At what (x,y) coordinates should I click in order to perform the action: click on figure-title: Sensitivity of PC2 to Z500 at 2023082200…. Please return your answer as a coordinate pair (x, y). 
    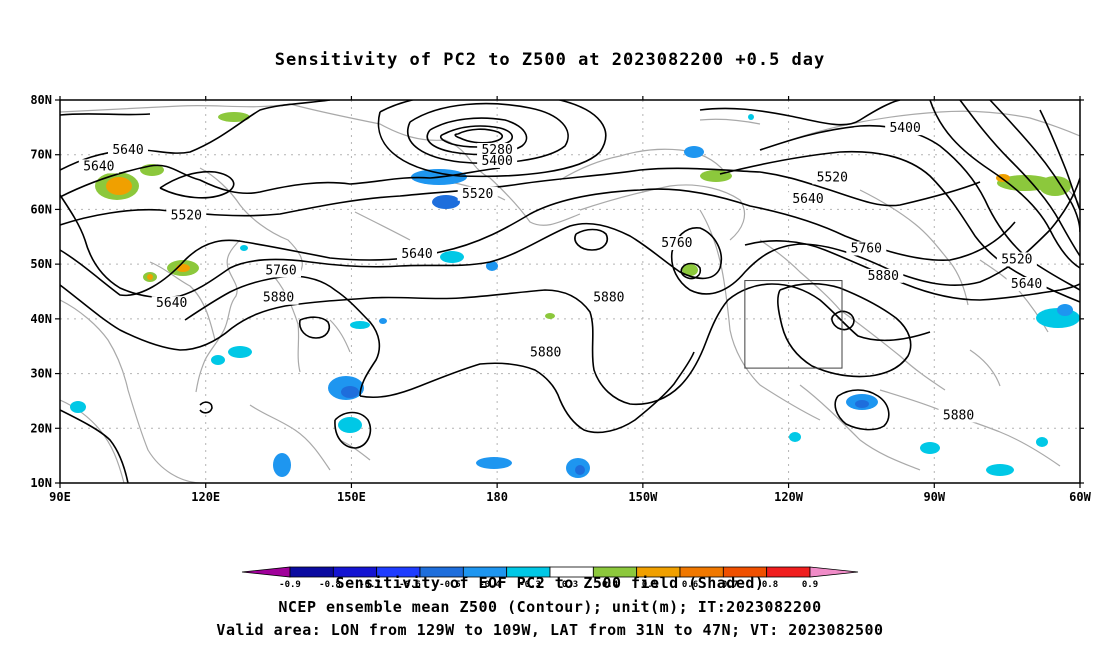
    Looking at the image, I should click on (550, 60).